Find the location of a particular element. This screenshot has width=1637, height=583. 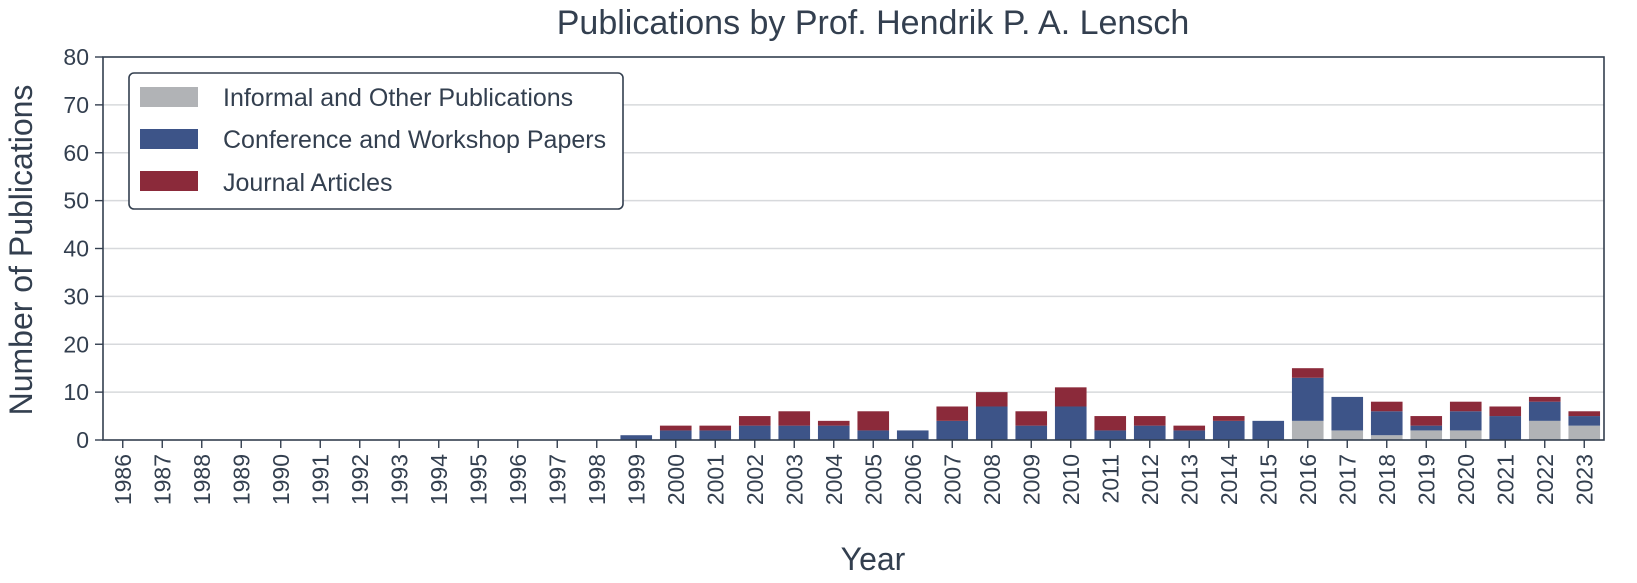

x-tick-label: 2016 is located at coordinates (1308, 479).